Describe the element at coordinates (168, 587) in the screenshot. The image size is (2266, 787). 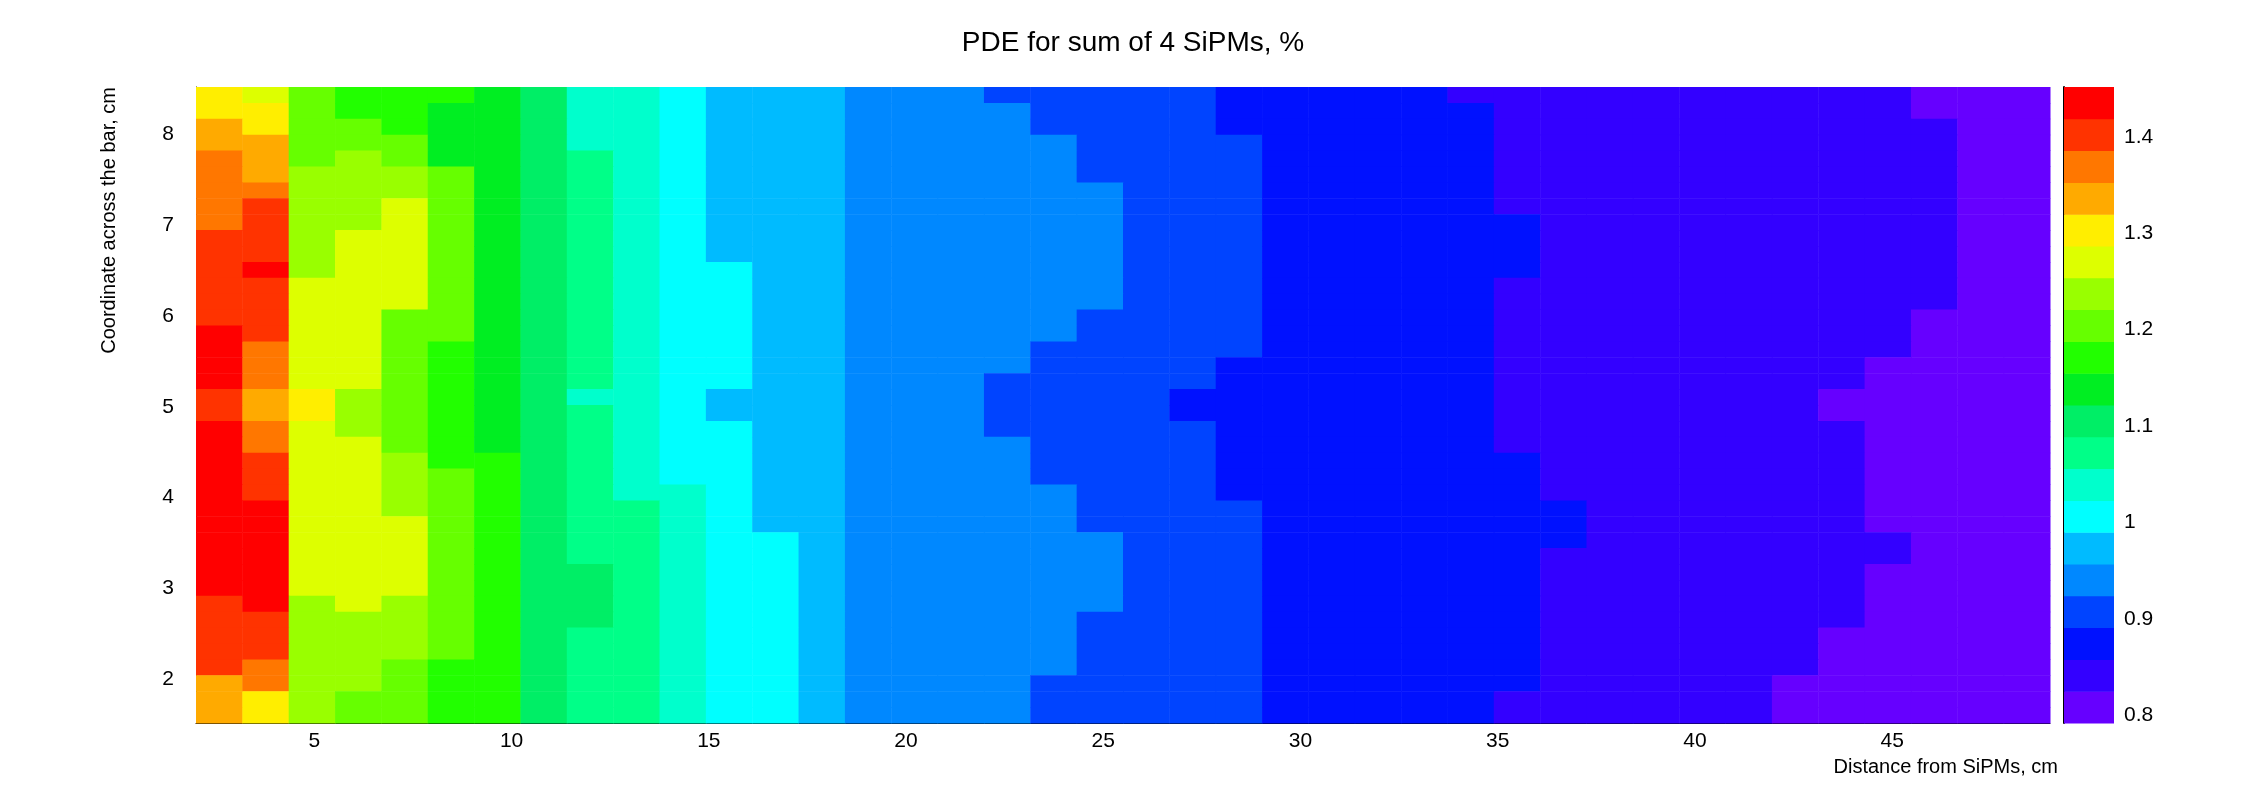
I see `y-tick-label: 3` at that location.